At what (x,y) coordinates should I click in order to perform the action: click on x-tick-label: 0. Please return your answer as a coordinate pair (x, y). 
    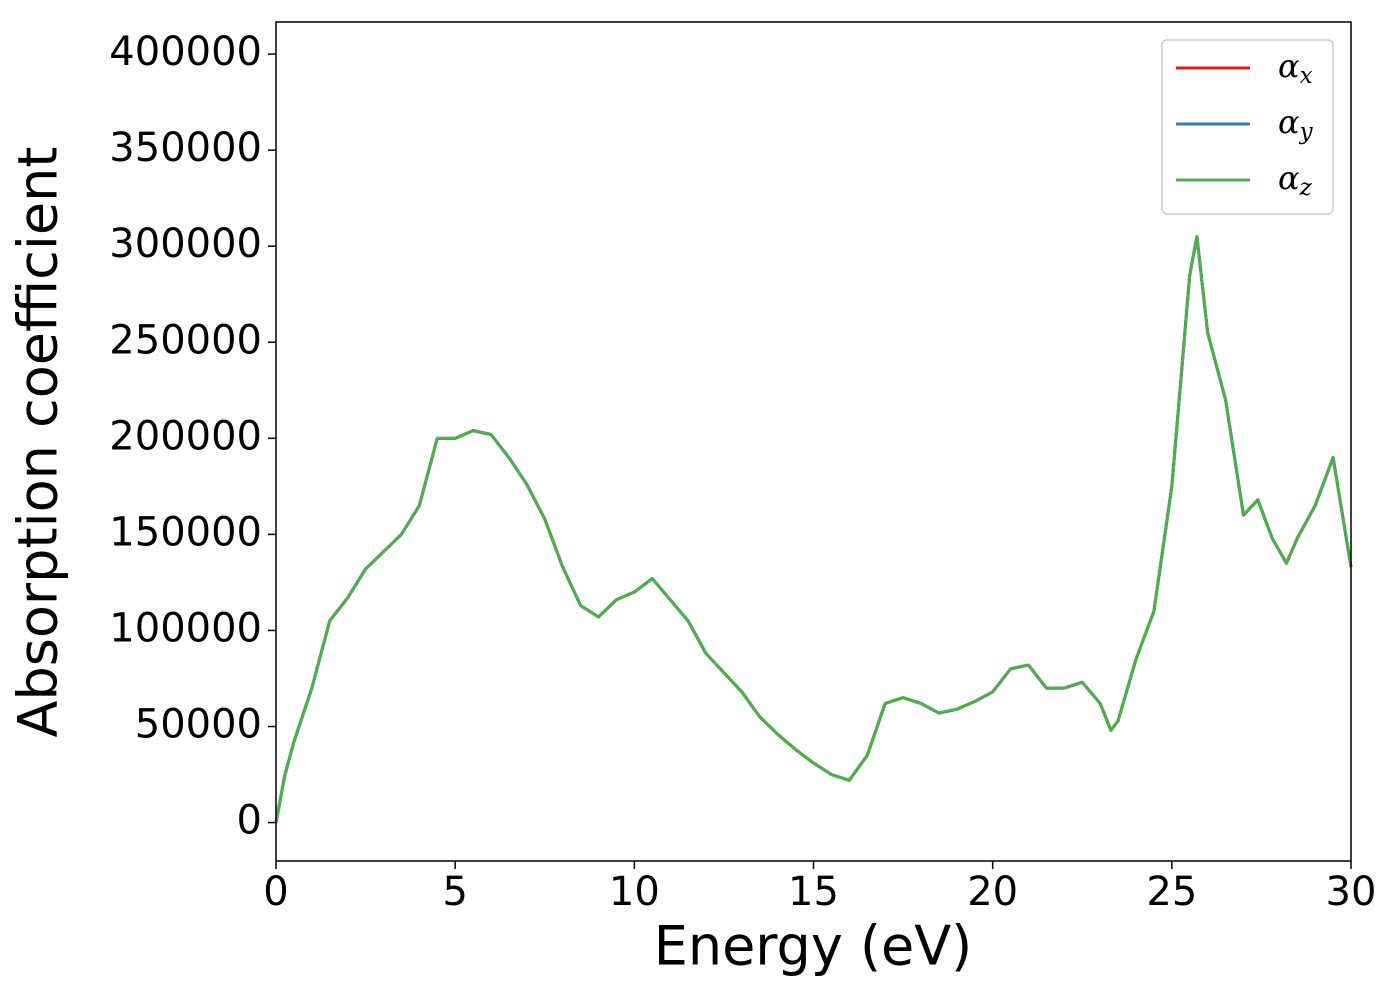
    Looking at the image, I should click on (275, 892).